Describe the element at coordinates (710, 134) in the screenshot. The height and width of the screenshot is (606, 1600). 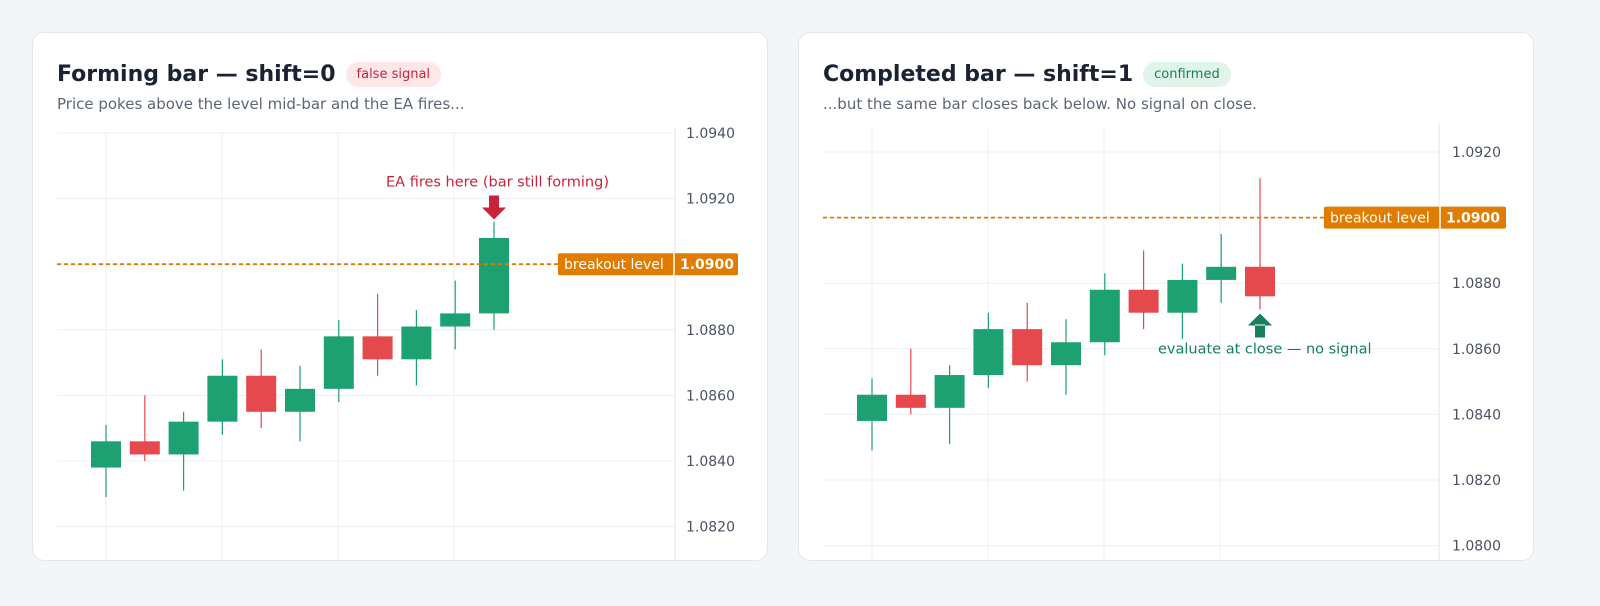
I see `y-tick-label: 1.0940` at that location.